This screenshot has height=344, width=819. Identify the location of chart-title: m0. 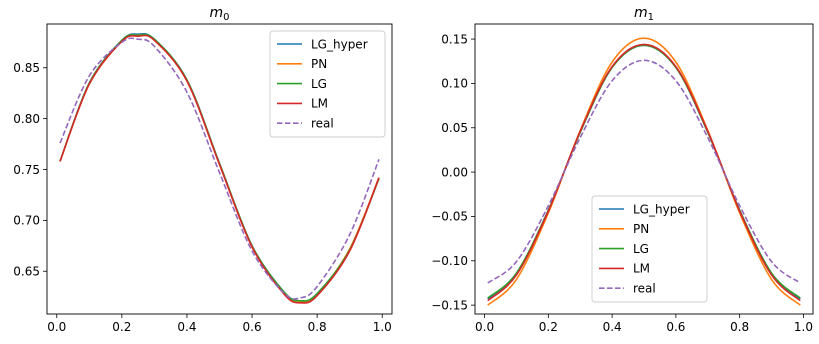
(219, 14).